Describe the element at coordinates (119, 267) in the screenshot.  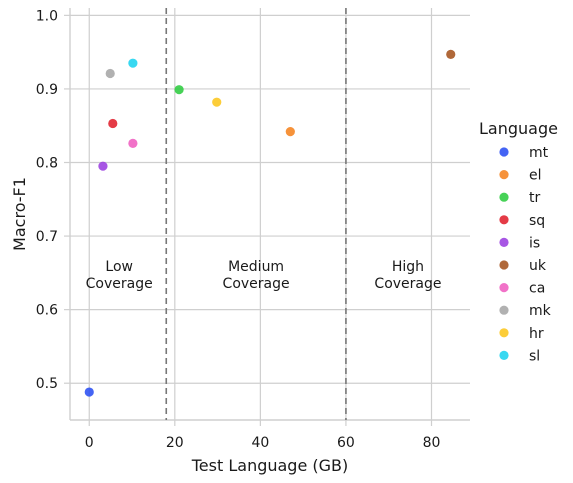
I see `region-label: Low` at that location.